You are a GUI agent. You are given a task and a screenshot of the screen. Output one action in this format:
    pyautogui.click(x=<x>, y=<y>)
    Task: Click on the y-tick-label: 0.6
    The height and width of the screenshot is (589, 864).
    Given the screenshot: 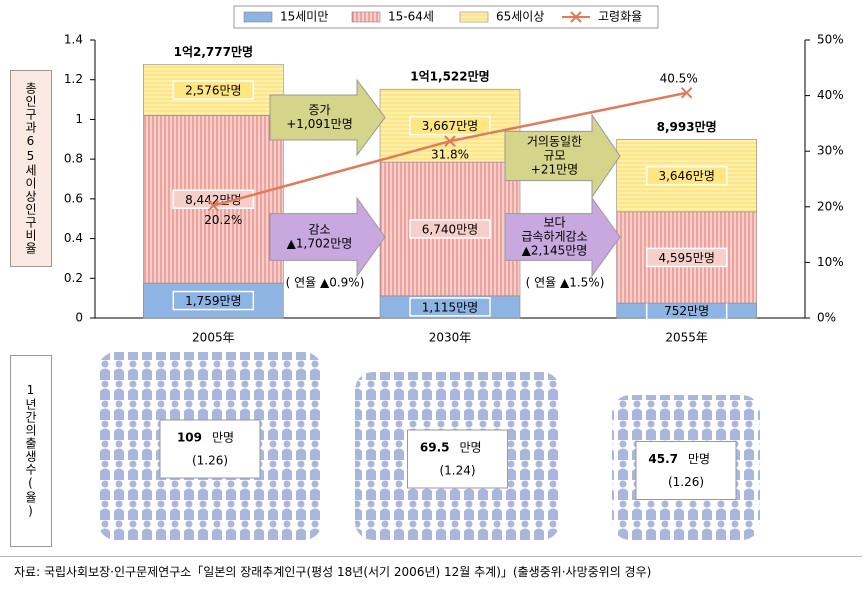 What is the action you would take?
    pyautogui.click(x=73, y=198)
    